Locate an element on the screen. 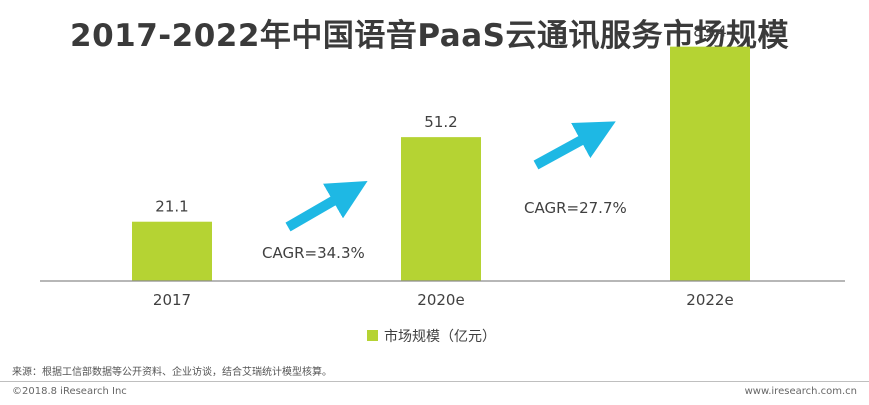 The height and width of the screenshot is (405, 869). source-note: 来源：根据工信部数据等公开资料、企业访谈，结合艾瑞统计模型核算。 is located at coordinates (172, 372).